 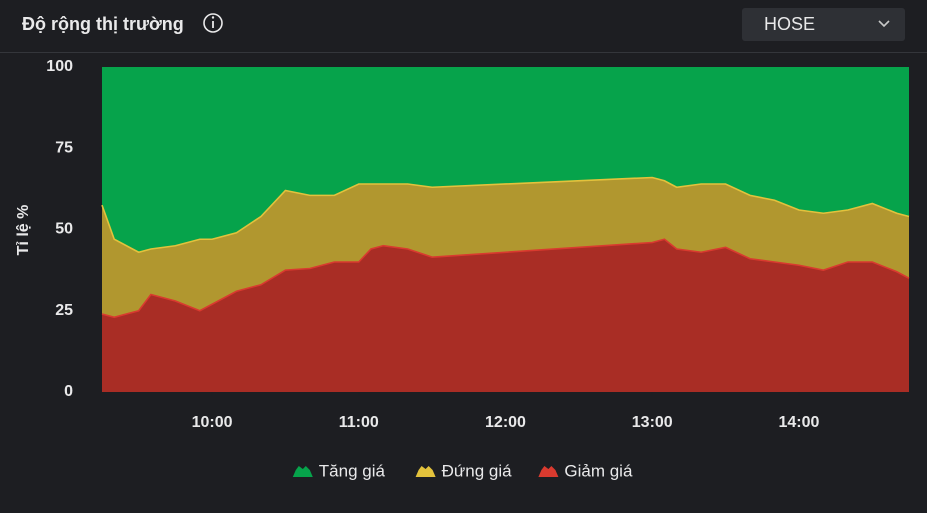 I want to click on market-dropdown: HOSE, so click(x=823, y=24).